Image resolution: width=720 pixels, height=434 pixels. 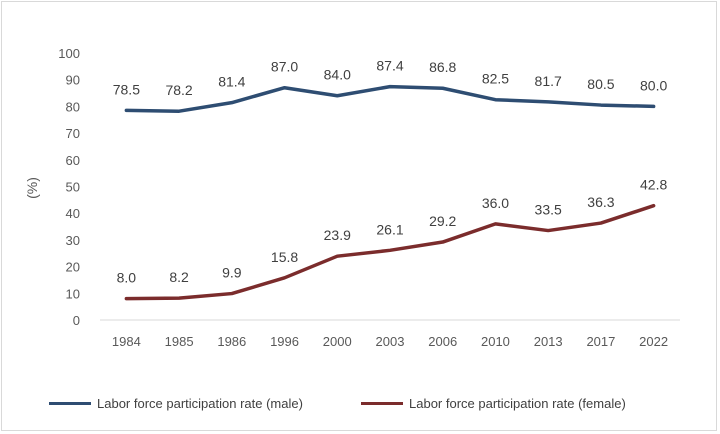 I want to click on legend-swatch-female, so click(x=382, y=403).